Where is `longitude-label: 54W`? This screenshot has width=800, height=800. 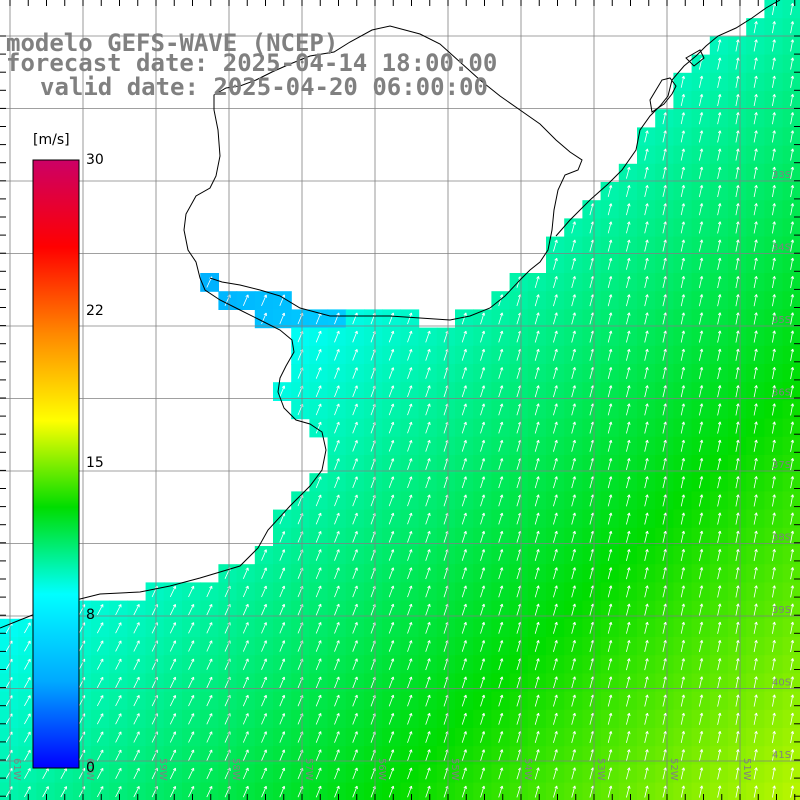 longitude-label: 54W is located at coordinates (527, 769).